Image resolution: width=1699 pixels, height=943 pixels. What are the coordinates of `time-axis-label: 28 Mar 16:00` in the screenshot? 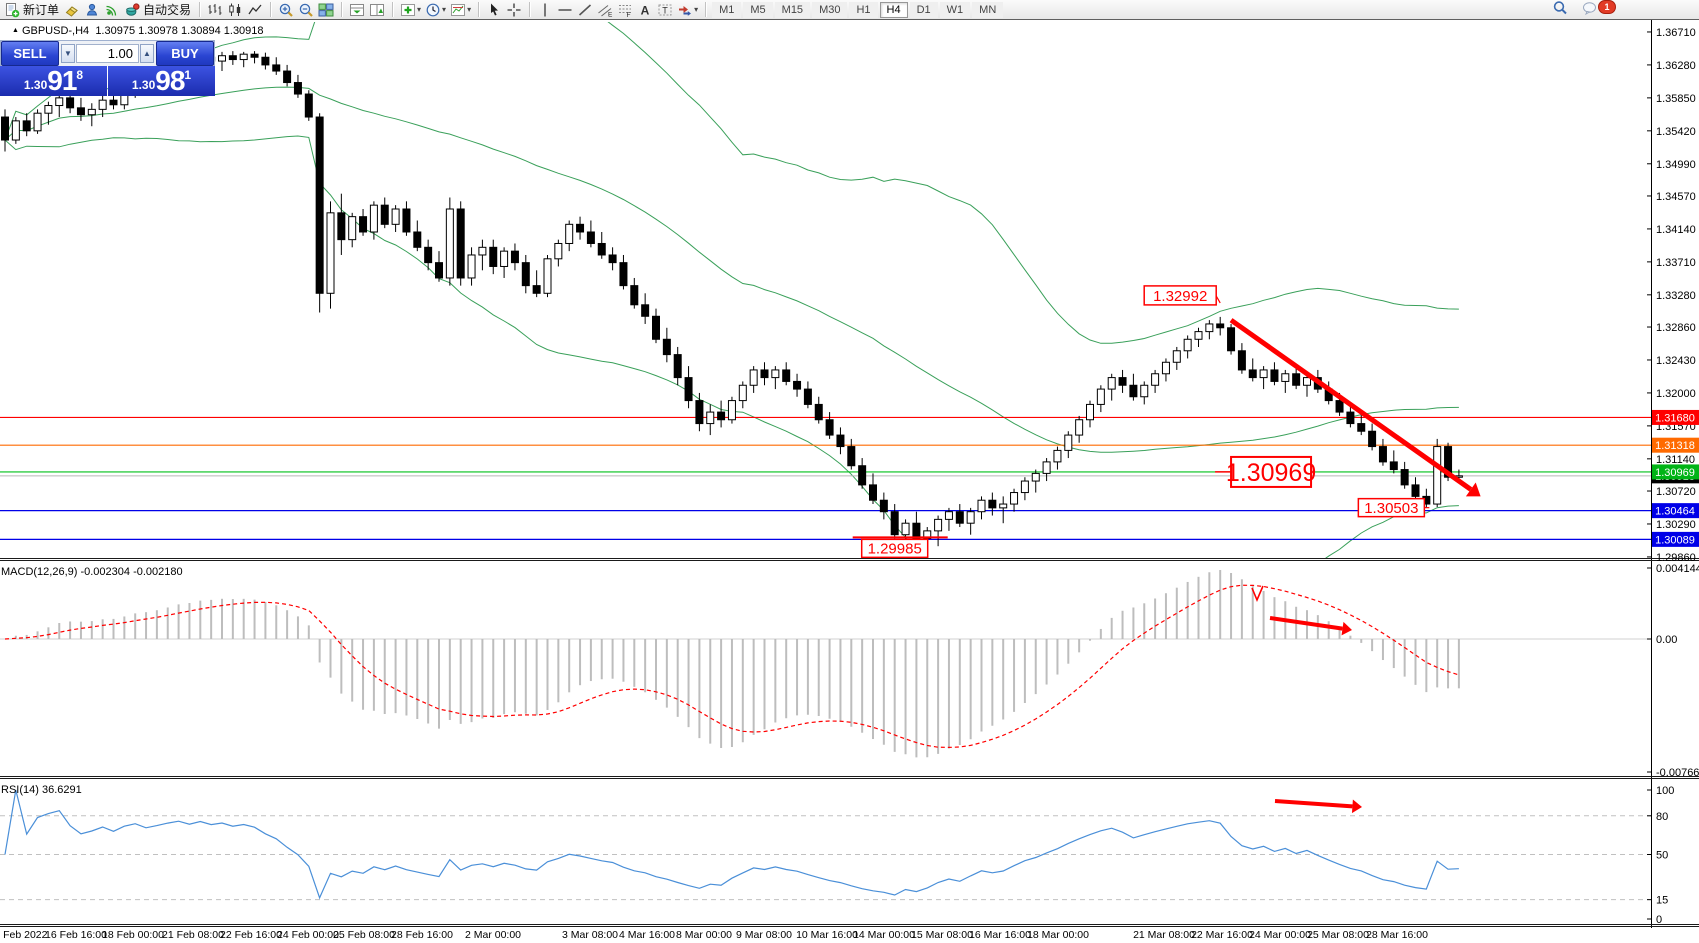 It's located at (1397, 935).